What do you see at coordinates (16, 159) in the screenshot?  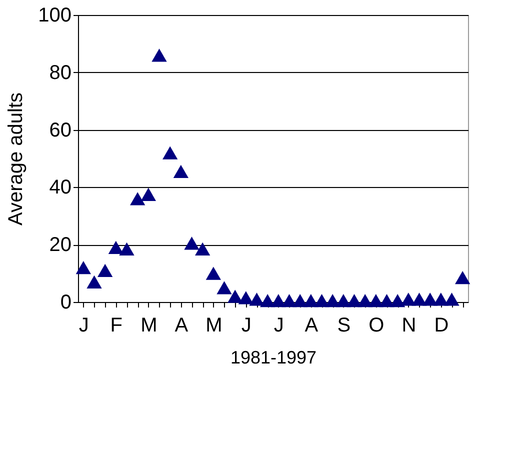 I see `y-axis-title: Average adults` at bounding box center [16, 159].